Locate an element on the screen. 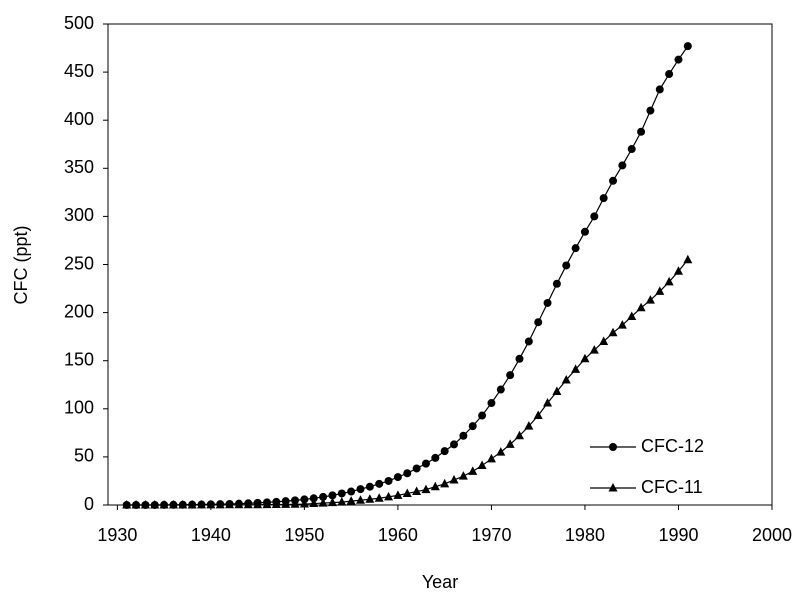 Image resolution: width=802 pixels, height=594 pixels. x-tick-label: 1940 is located at coordinates (211, 535).